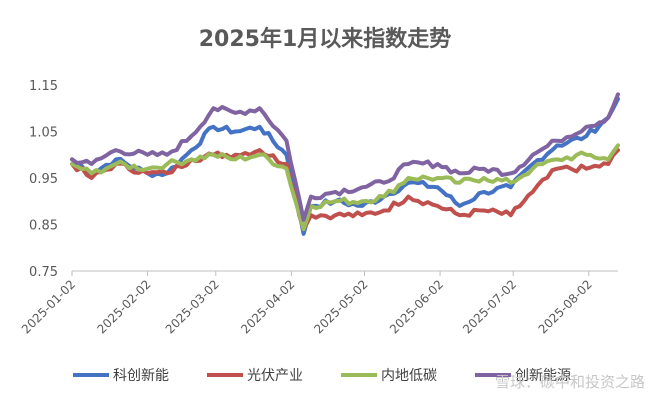  Describe the element at coordinates (543, 376) in the screenshot. I see `legend-label: 创新能源` at that location.